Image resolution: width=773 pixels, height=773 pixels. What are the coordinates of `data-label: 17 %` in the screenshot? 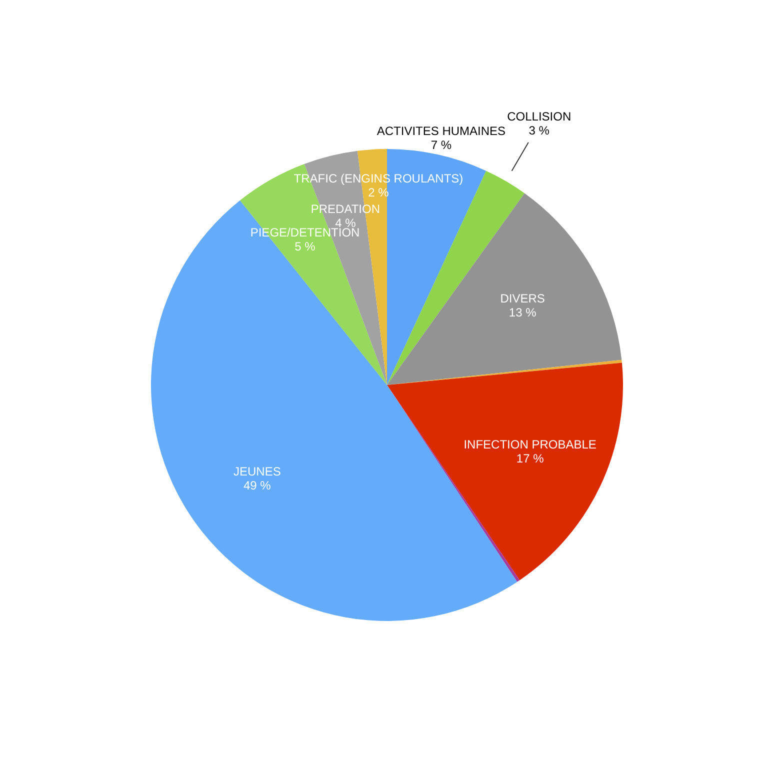 It's located at (530, 459).